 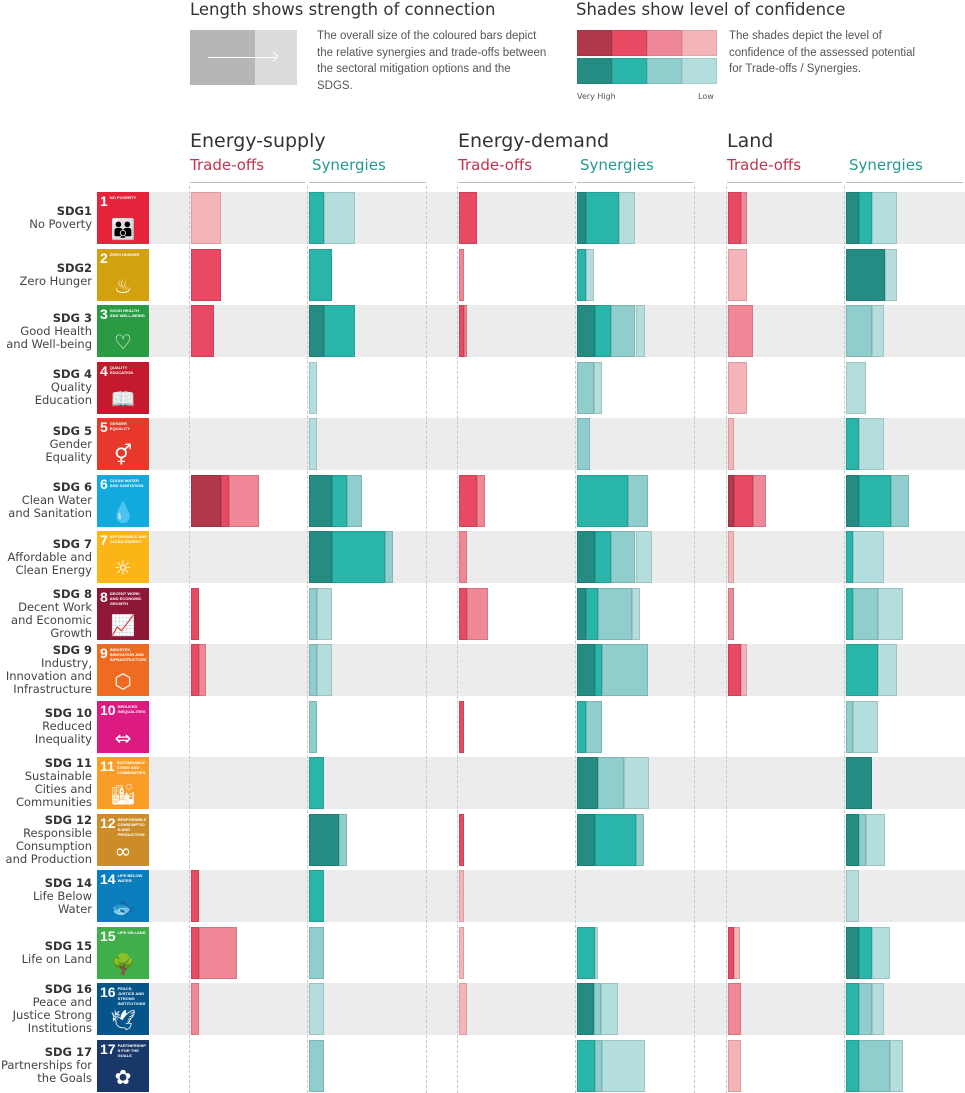 What do you see at coordinates (74, 211) in the screenshot?
I see `sdg-code: SDG1` at bounding box center [74, 211].